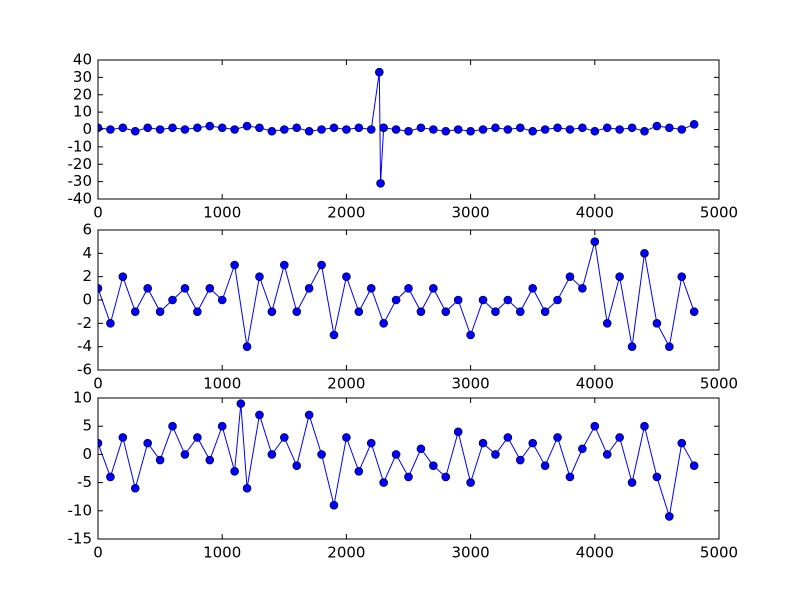 The width and height of the screenshot is (800, 600). I want to click on x-tick-label: 1000, so click(222, 384).